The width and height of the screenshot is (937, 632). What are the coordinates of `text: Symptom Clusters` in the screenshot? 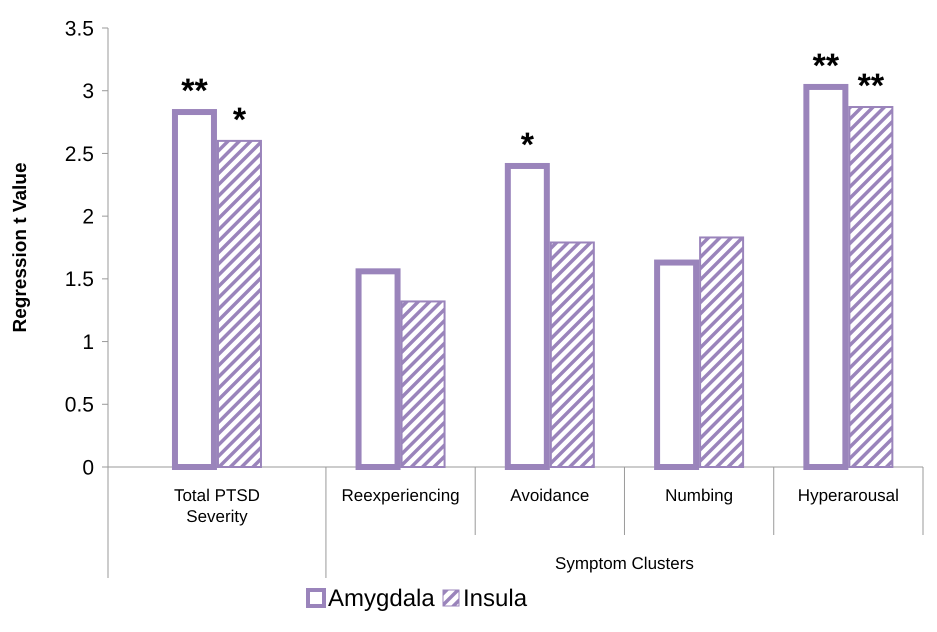 It's located at (624, 563).